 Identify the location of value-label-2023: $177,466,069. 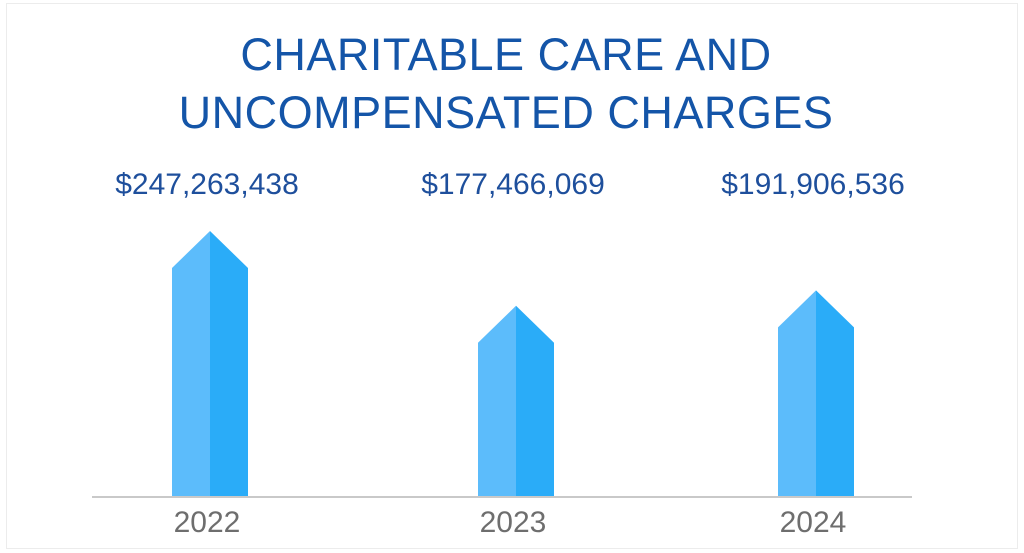
(513, 184).